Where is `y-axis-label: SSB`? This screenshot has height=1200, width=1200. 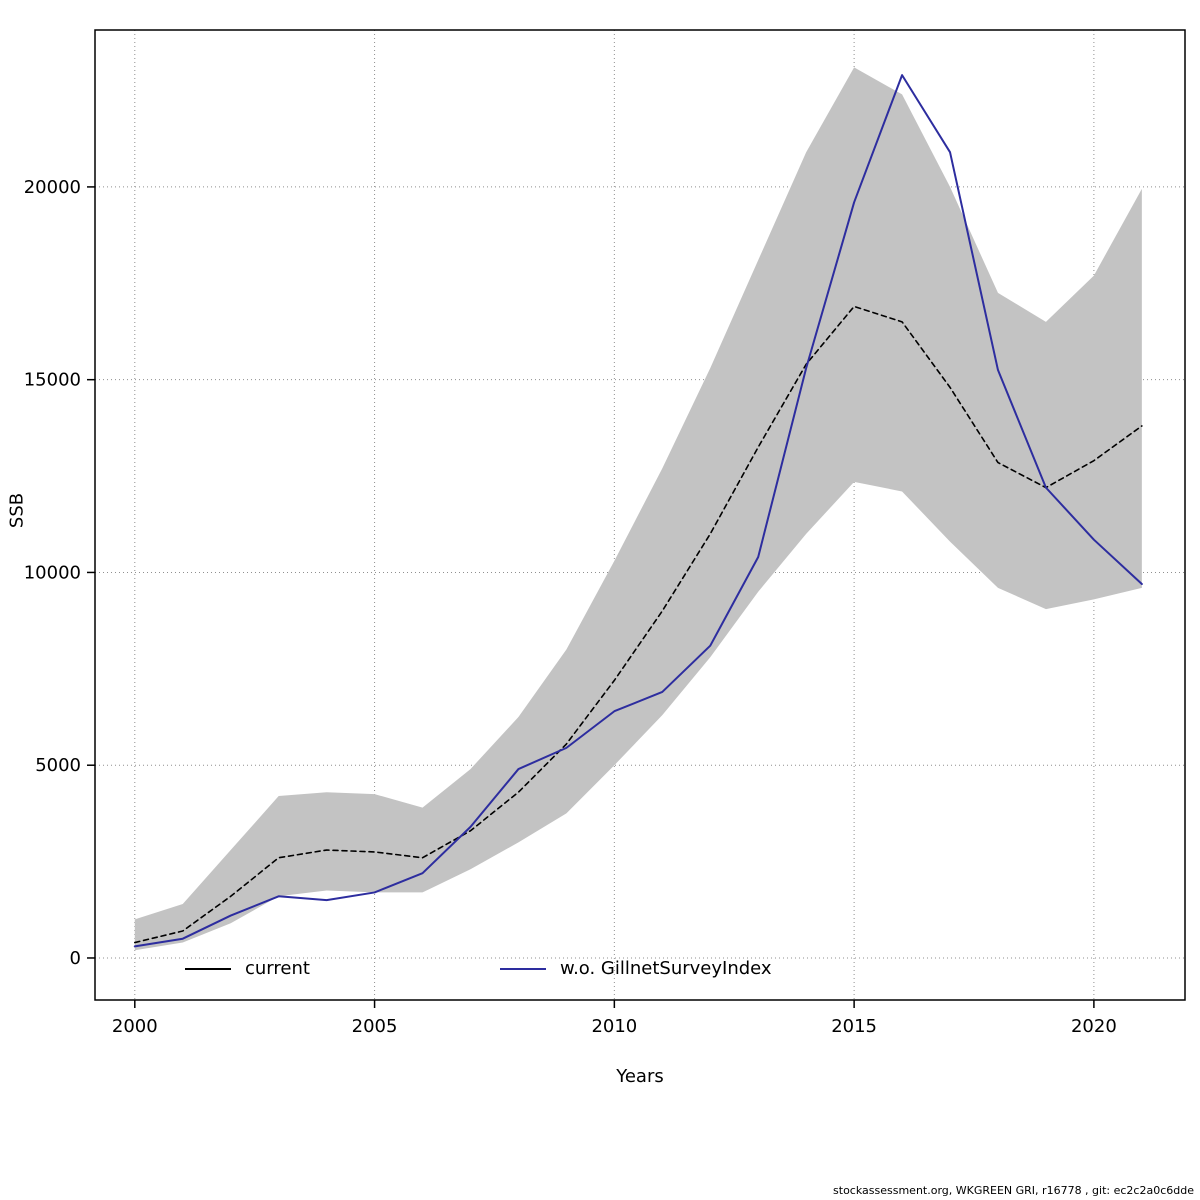
y-axis-label: SSB is located at coordinates (17, 510).